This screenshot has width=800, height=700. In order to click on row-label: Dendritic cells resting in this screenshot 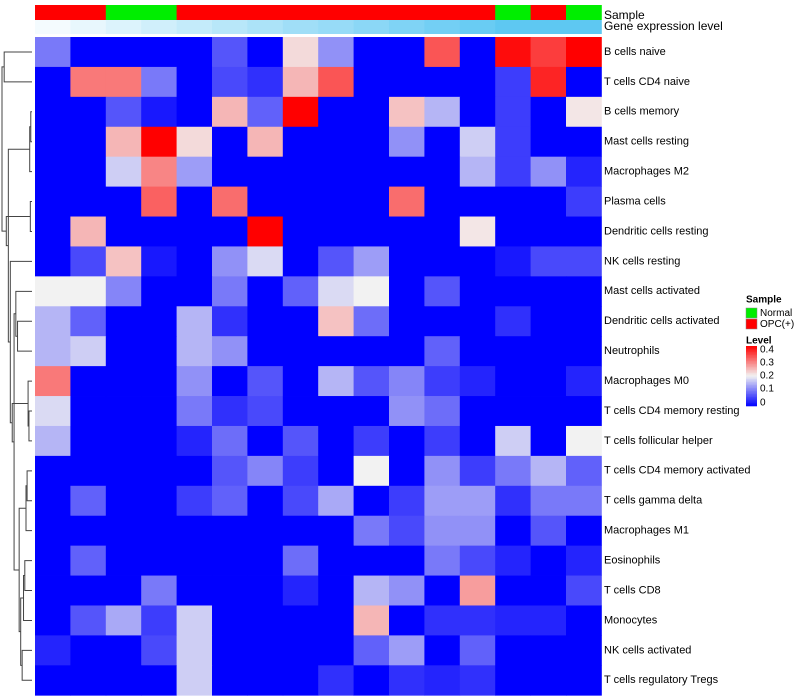, I will do `click(656, 231)`.